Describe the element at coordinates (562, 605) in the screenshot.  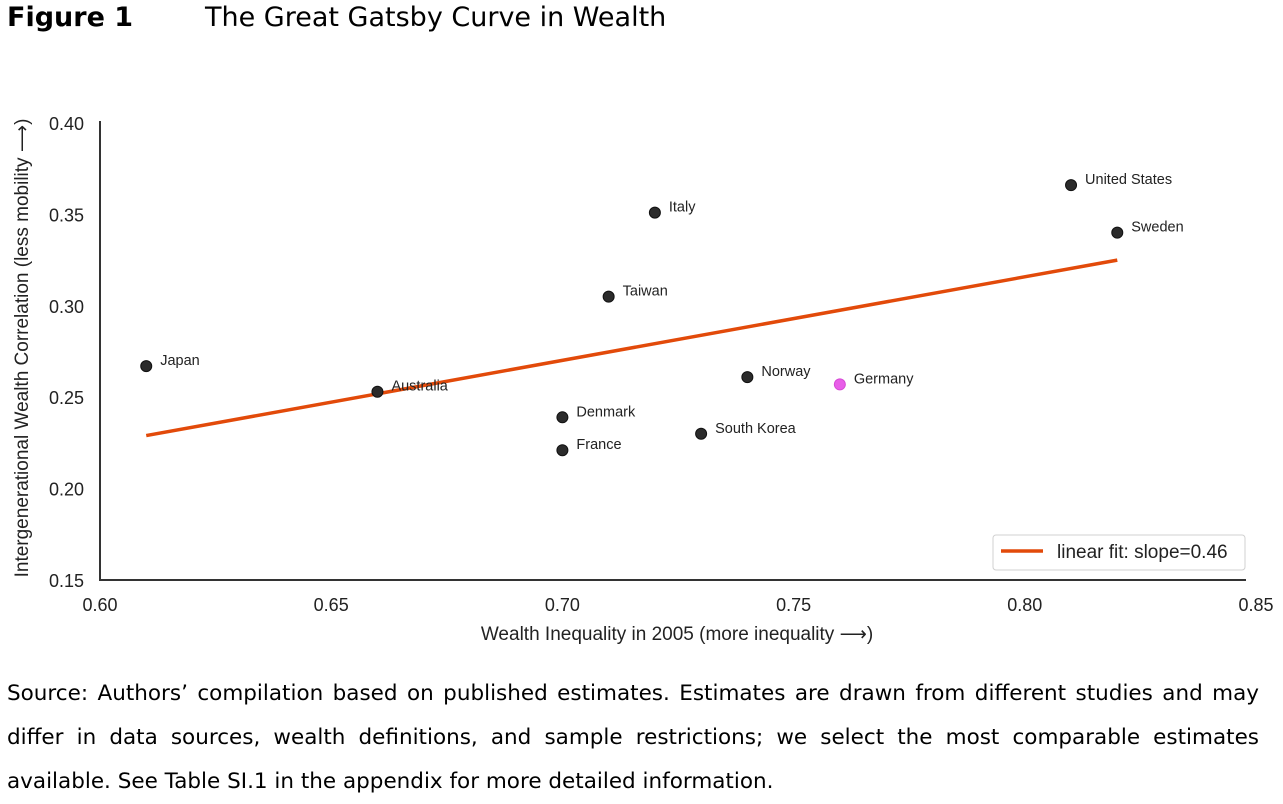
I see `x-tick-label: 0.70` at that location.